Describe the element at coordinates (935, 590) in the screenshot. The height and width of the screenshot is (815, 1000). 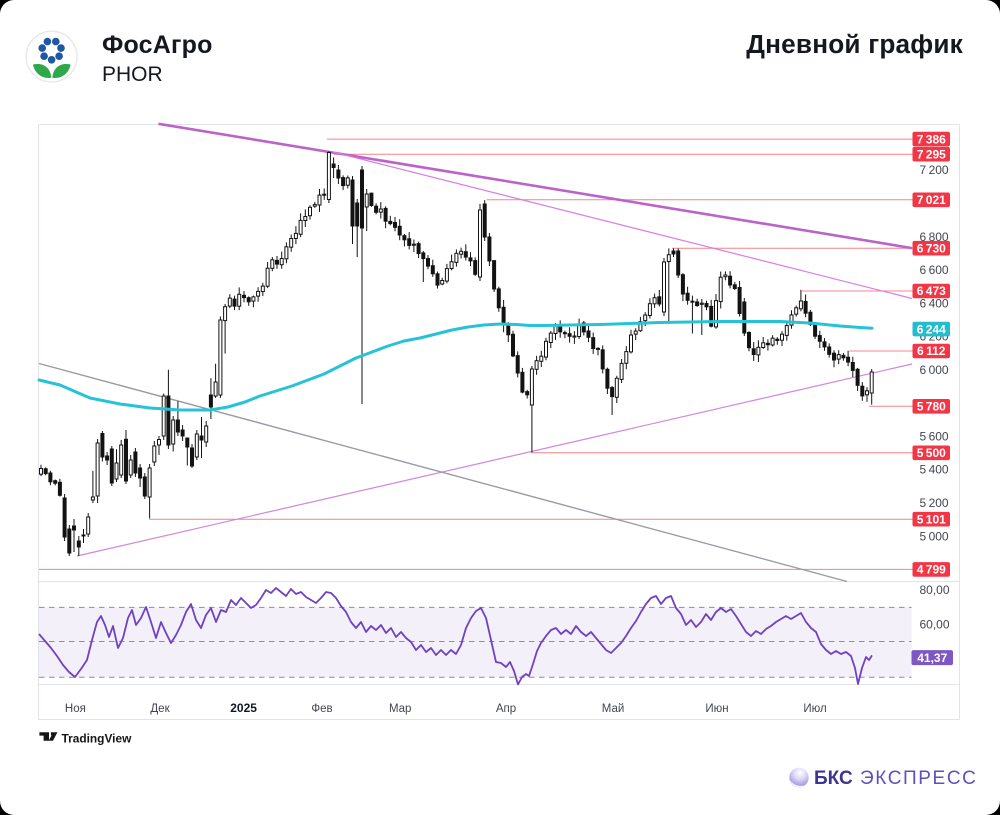
I see `svg-text: 80,00` at that location.